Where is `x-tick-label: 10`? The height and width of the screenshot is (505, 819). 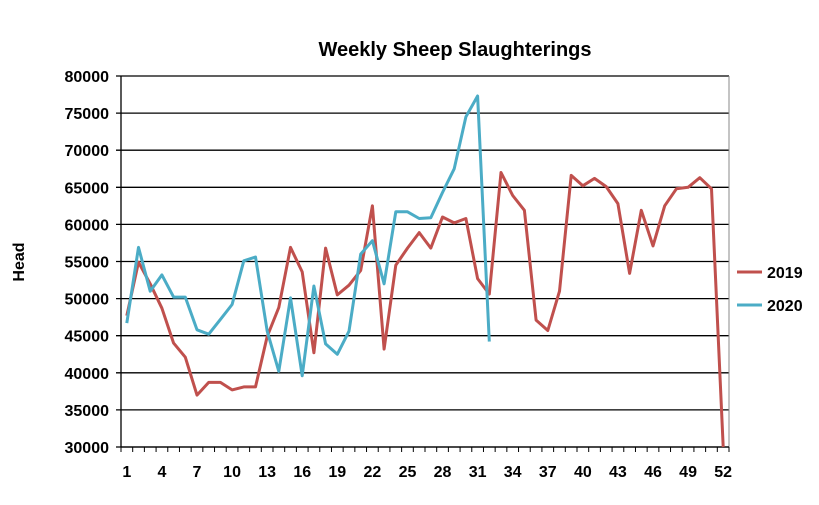
x-tick-label: 10 is located at coordinates (232, 472).